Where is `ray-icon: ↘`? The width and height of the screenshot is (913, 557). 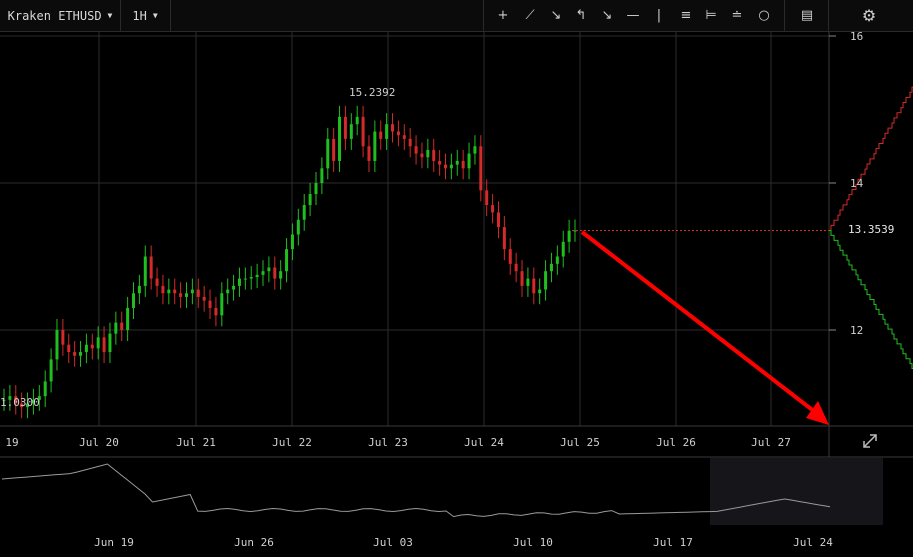 ray-icon: ↘ is located at coordinates (556, 15).